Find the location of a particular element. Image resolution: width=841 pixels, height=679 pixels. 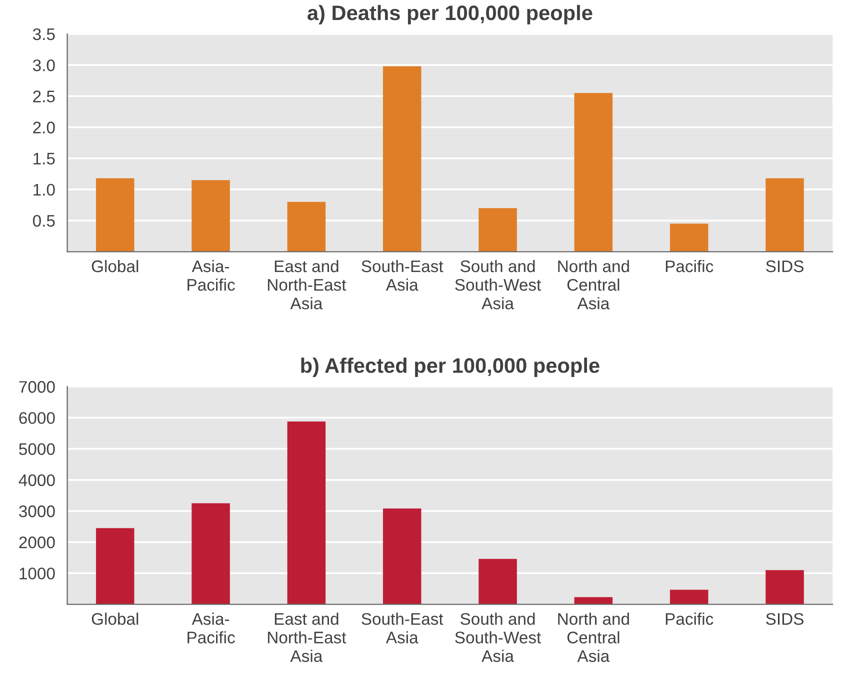

y-tick-label: 1.5 is located at coordinates (44, 158).